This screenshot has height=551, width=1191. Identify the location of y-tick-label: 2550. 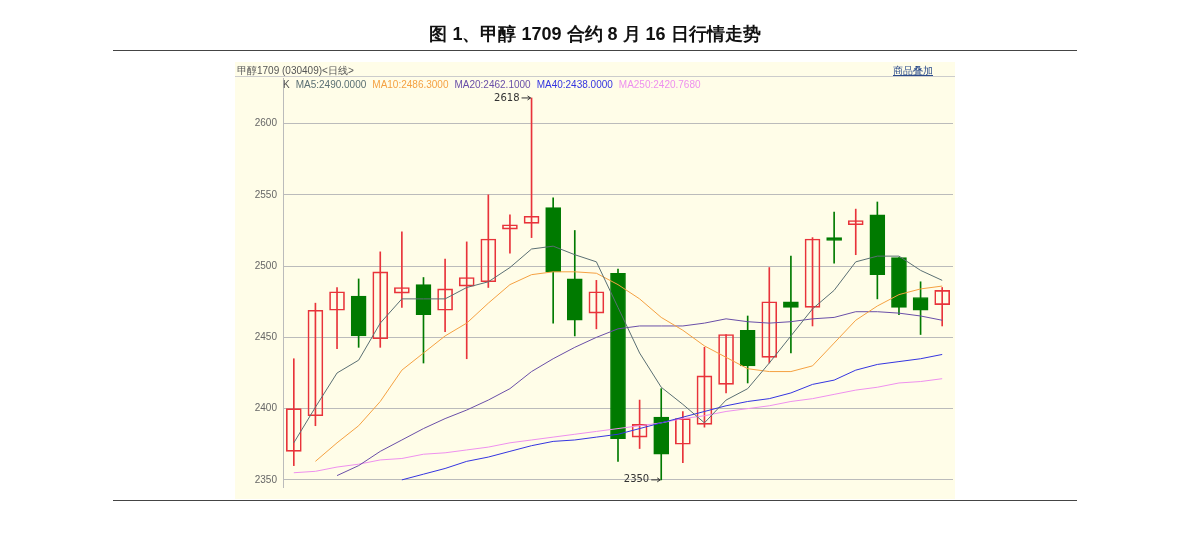
(266, 194).